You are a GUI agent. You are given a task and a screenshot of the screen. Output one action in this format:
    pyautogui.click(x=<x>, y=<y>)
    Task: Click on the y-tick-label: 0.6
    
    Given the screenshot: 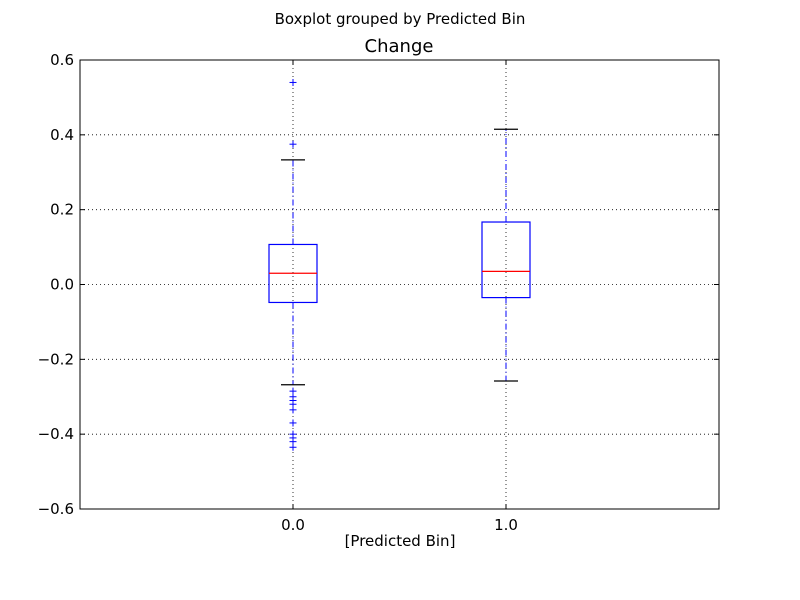 What is the action you would take?
    pyautogui.click(x=62, y=60)
    